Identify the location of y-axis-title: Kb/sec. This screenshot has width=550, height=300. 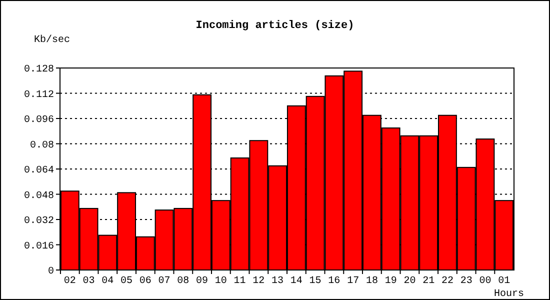
(52, 40).